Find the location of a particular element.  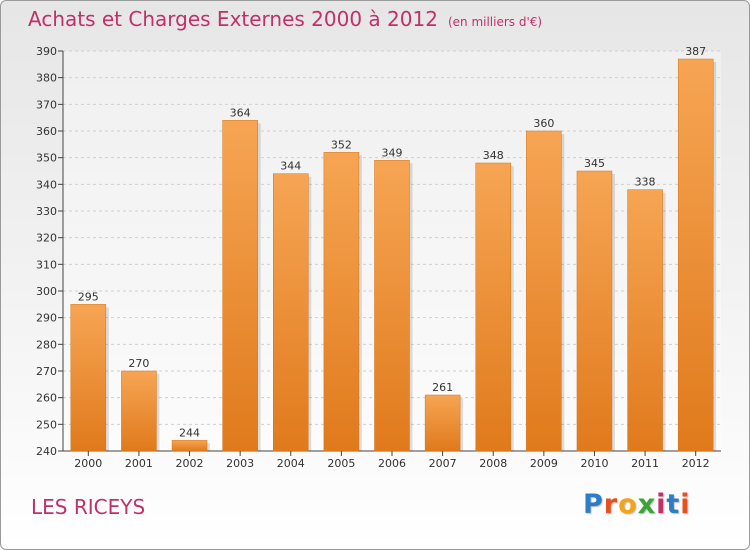

title-unit: (en milliers d'€) is located at coordinates (495, 22).